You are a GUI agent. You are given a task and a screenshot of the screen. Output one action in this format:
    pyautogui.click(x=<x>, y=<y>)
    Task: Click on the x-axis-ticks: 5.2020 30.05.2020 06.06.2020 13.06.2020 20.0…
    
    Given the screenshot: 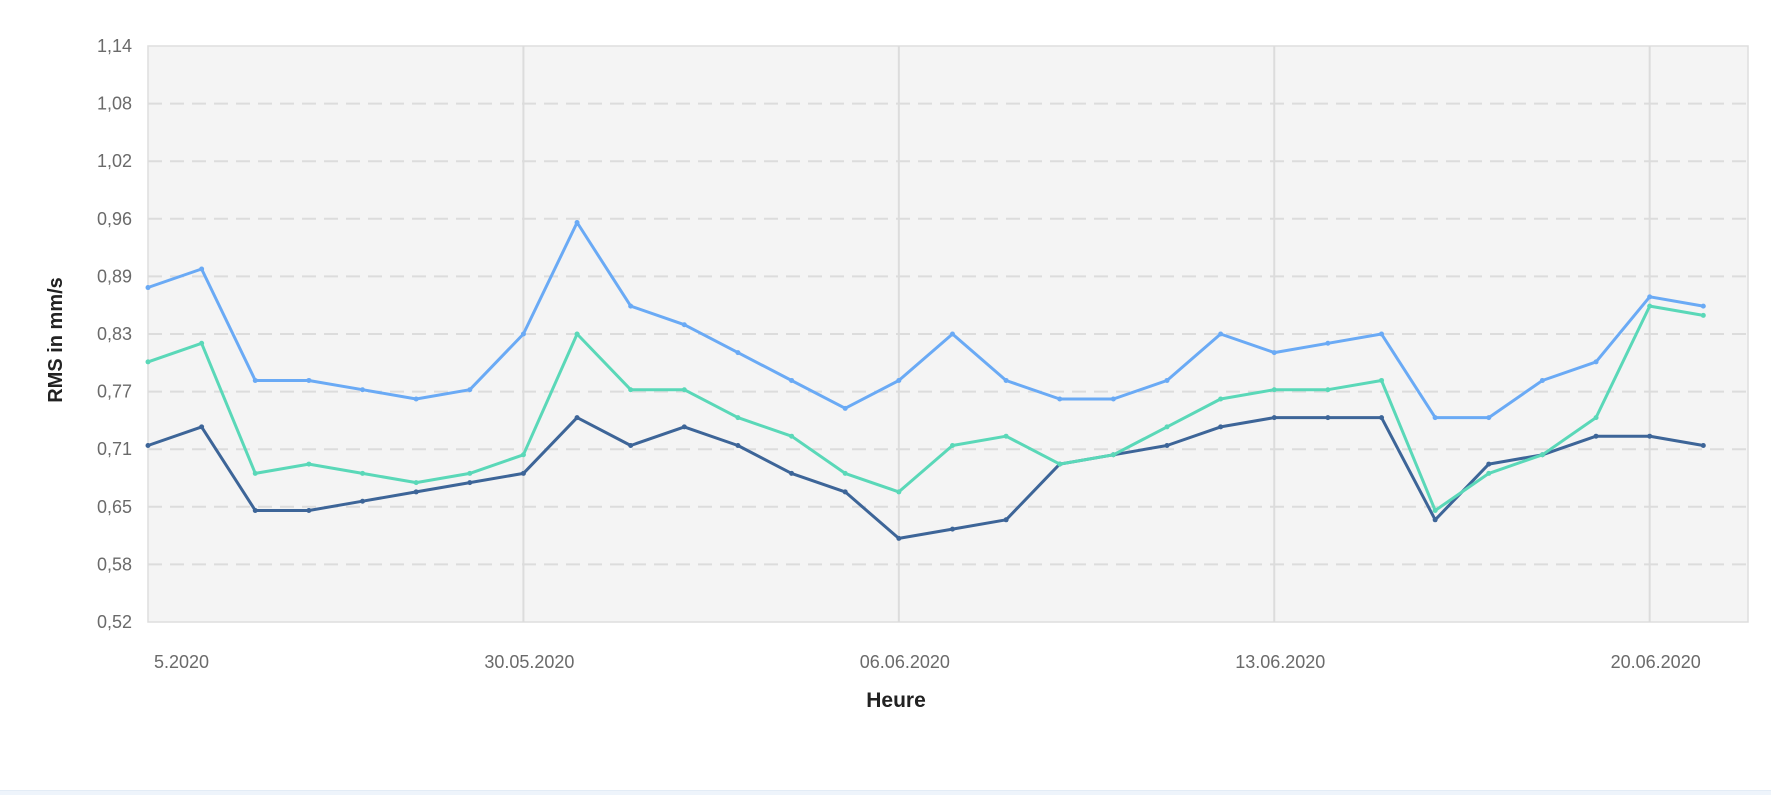 What is the action you would take?
    pyautogui.click(x=927, y=662)
    